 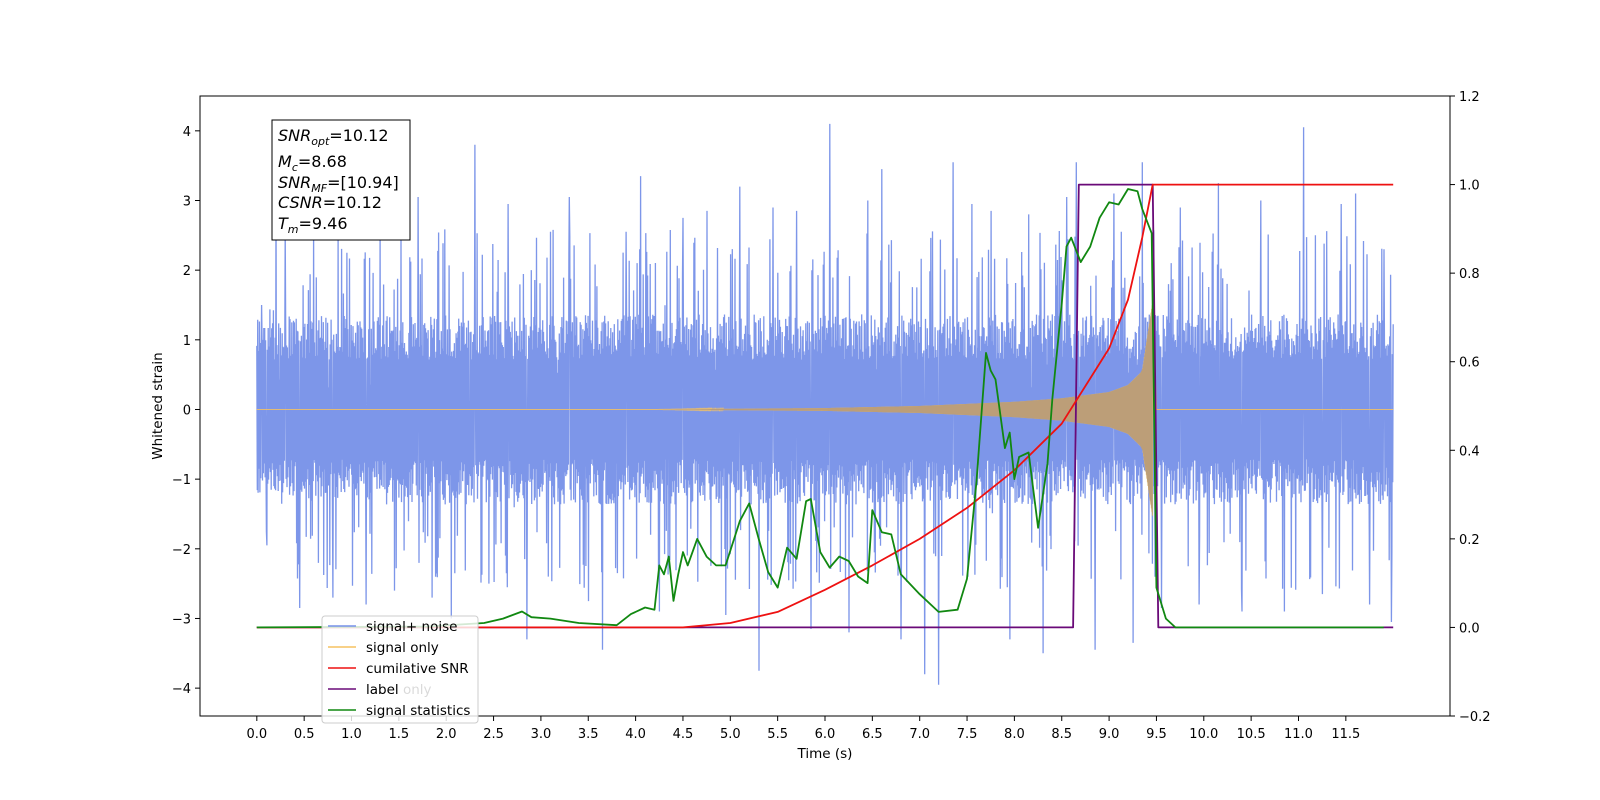 I want to click on info-snr-mf: SNRMF=[10.94], so click(x=338, y=184).